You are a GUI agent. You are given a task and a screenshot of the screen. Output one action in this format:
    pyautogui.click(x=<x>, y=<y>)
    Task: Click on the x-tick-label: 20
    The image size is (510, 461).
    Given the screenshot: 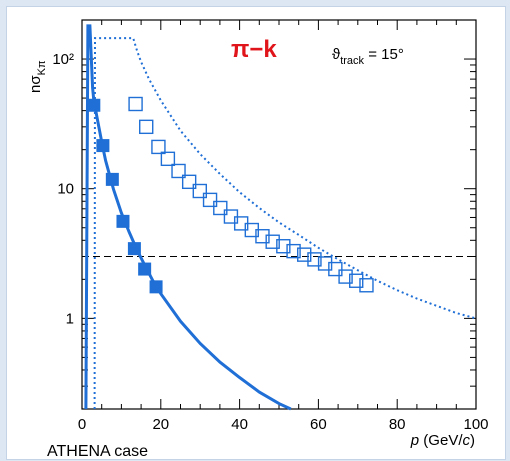 What is the action you would take?
    pyautogui.click(x=160, y=424)
    